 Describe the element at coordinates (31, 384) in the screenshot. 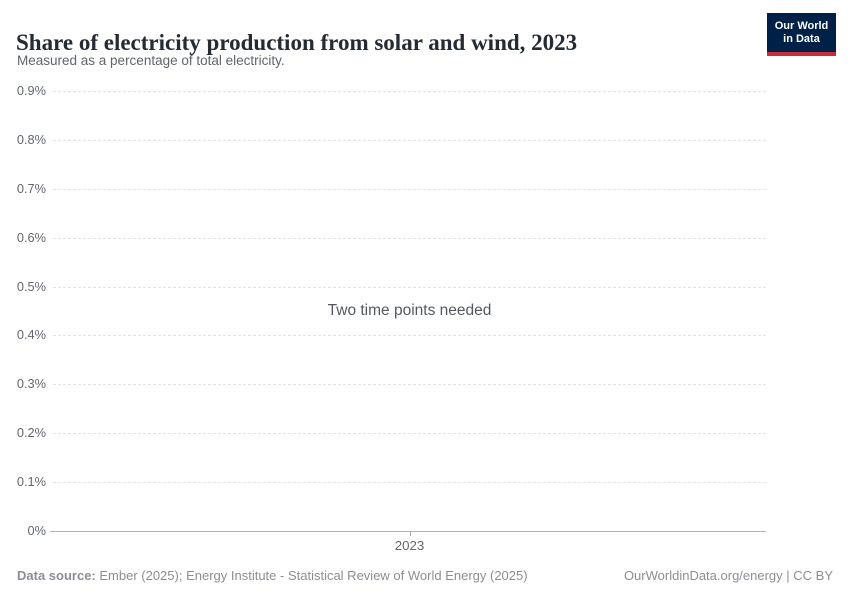

I see `y-axis-tick-label: 0.3%` at that location.